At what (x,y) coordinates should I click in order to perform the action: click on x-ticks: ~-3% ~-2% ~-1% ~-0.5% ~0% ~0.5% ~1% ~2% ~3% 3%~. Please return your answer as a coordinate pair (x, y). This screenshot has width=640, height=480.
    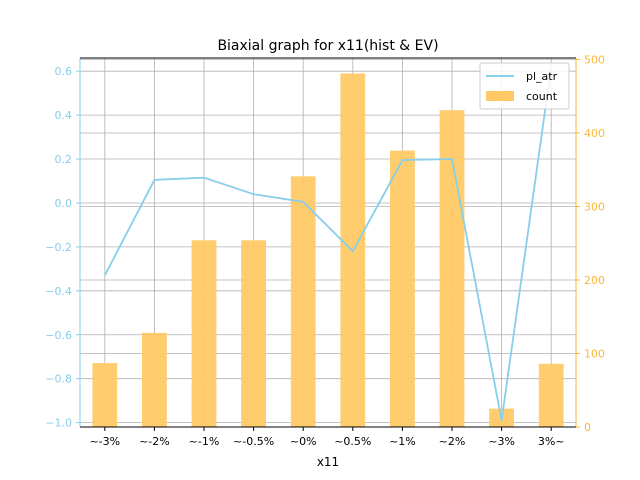
    Looking at the image, I should click on (327, 437).